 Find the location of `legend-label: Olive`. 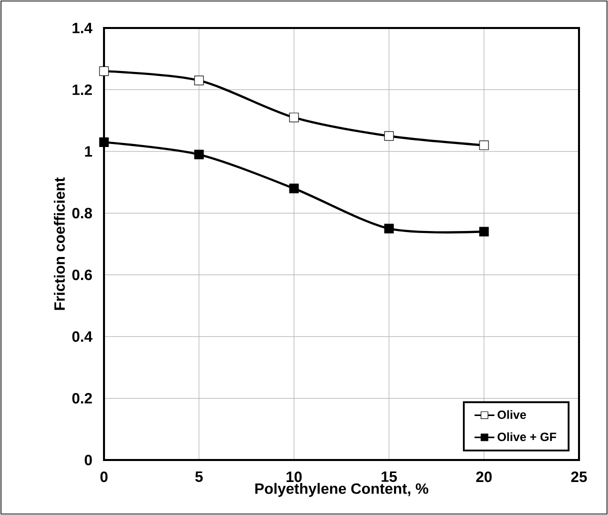

legend-label: Olive is located at coordinates (512, 414).